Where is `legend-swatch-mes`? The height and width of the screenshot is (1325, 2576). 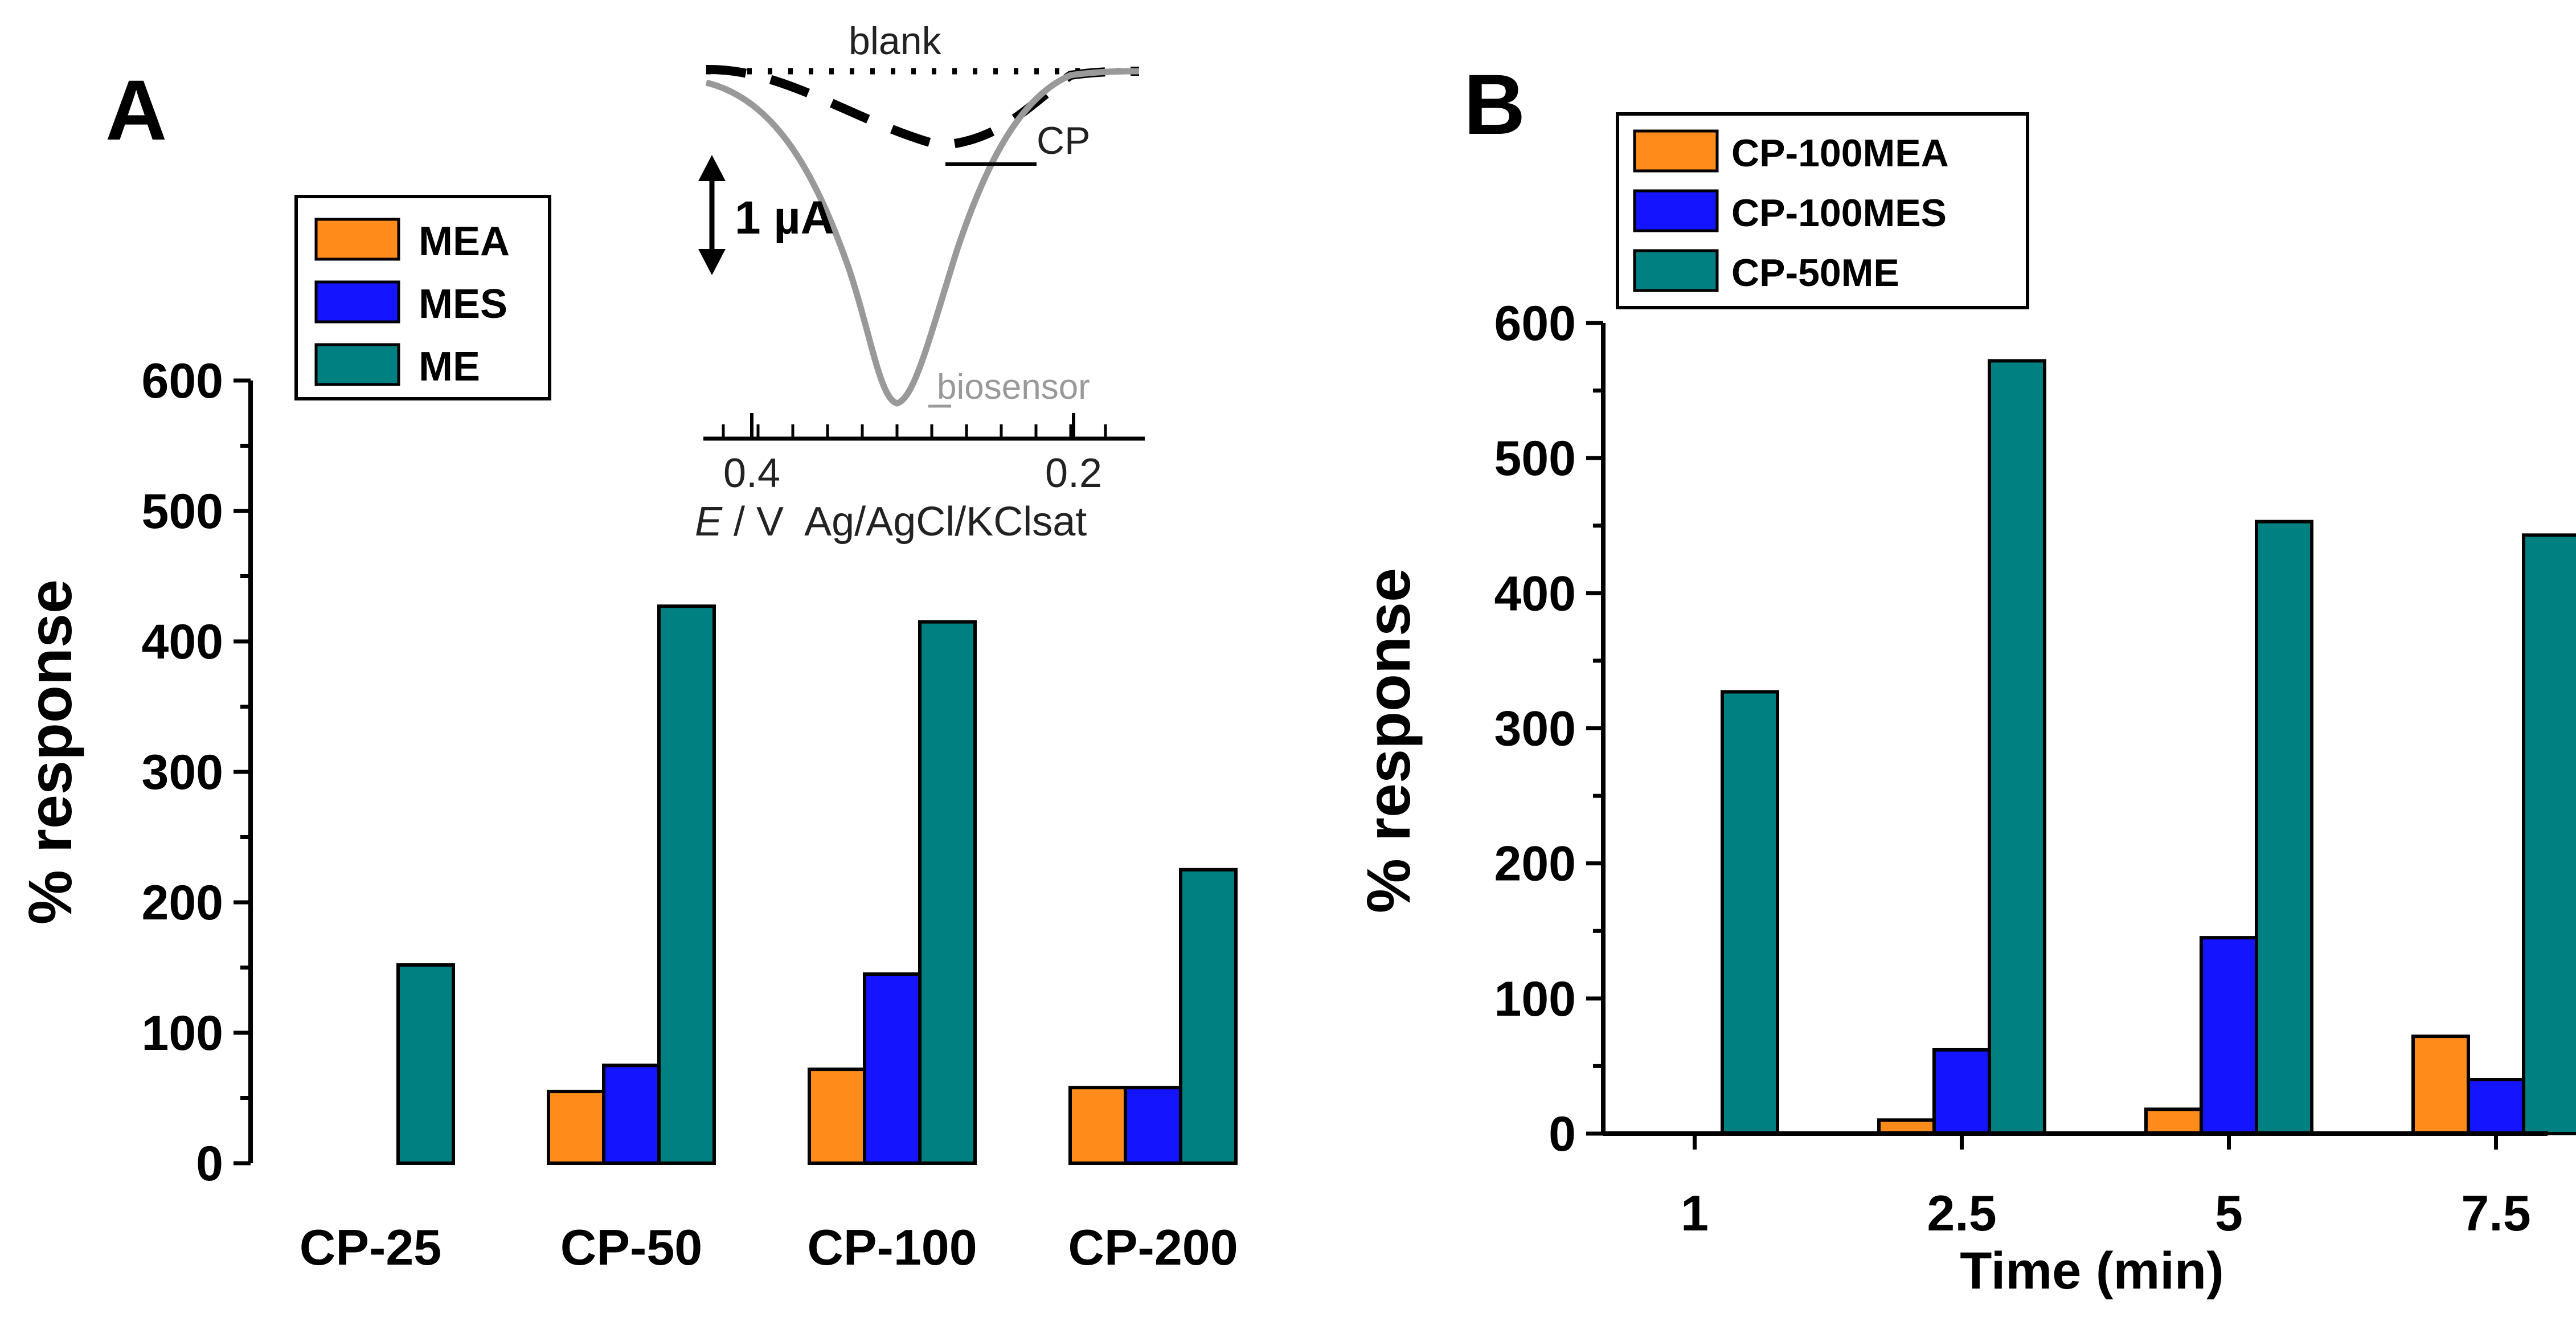 legend-swatch-mes is located at coordinates (357, 302).